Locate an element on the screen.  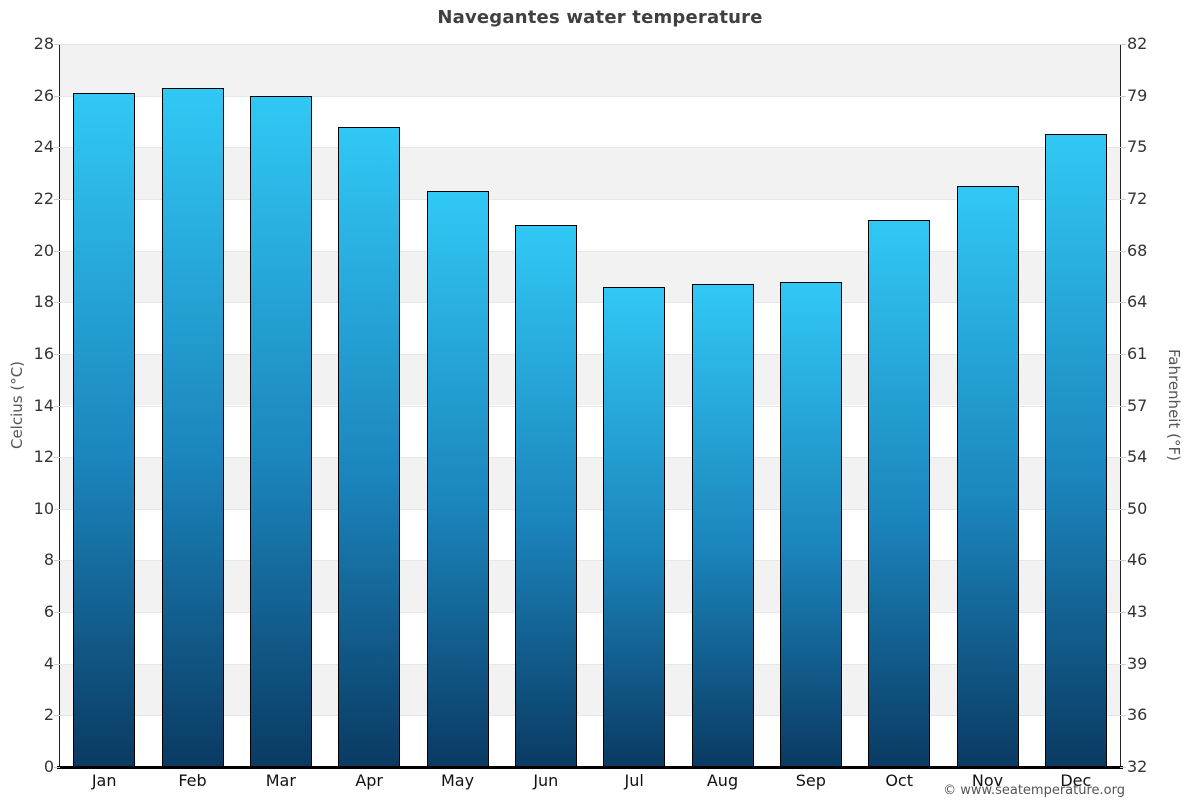
temperature-bar-apr is located at coordinates (369, 446).